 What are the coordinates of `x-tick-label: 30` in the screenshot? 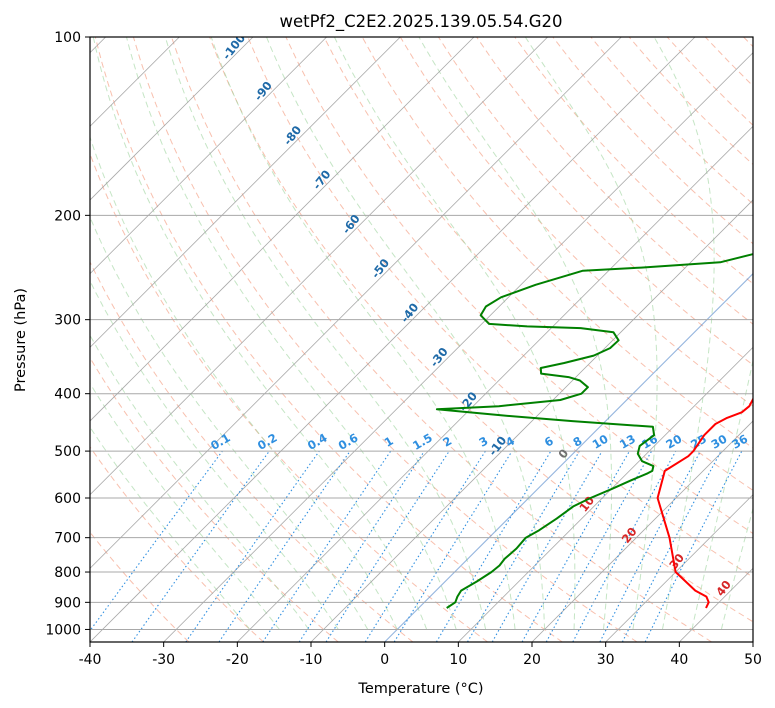 It's located at (606, 660).